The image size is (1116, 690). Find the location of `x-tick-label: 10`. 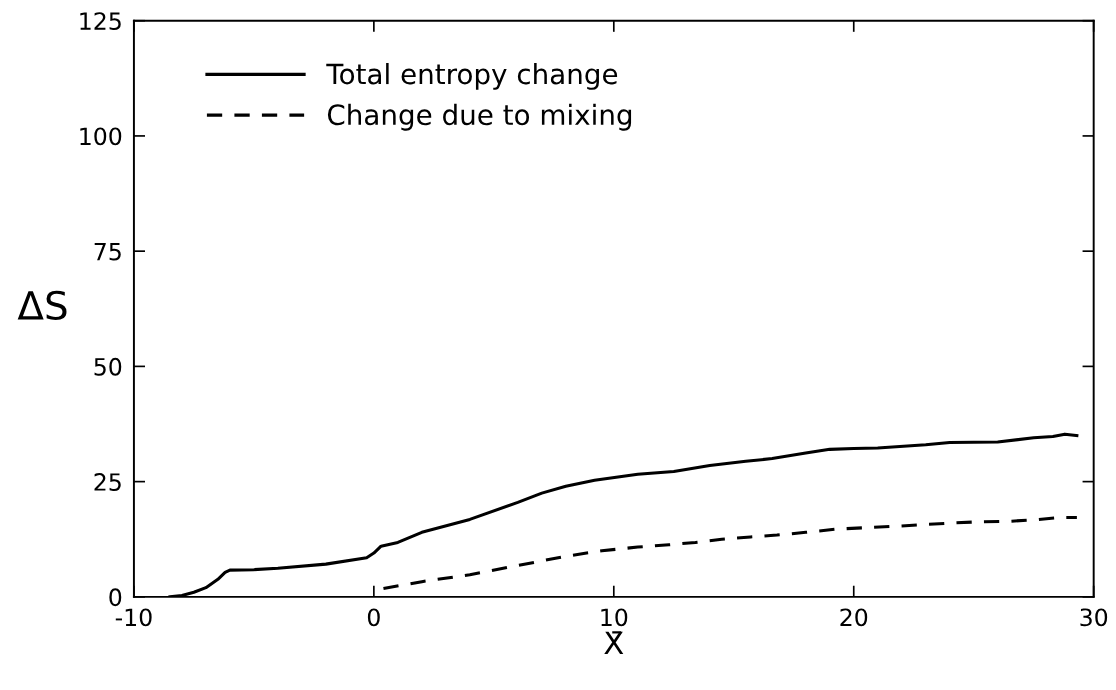

x-tick-label: 10 is located at coordinates (614, 617).